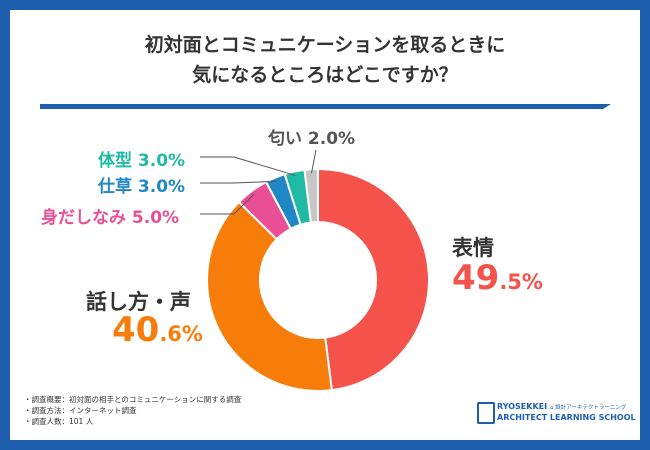 The image size is (650, 450). I want to click on logo-school: ARCHITECT LEARNING SCHOOL, so click(566, 417).